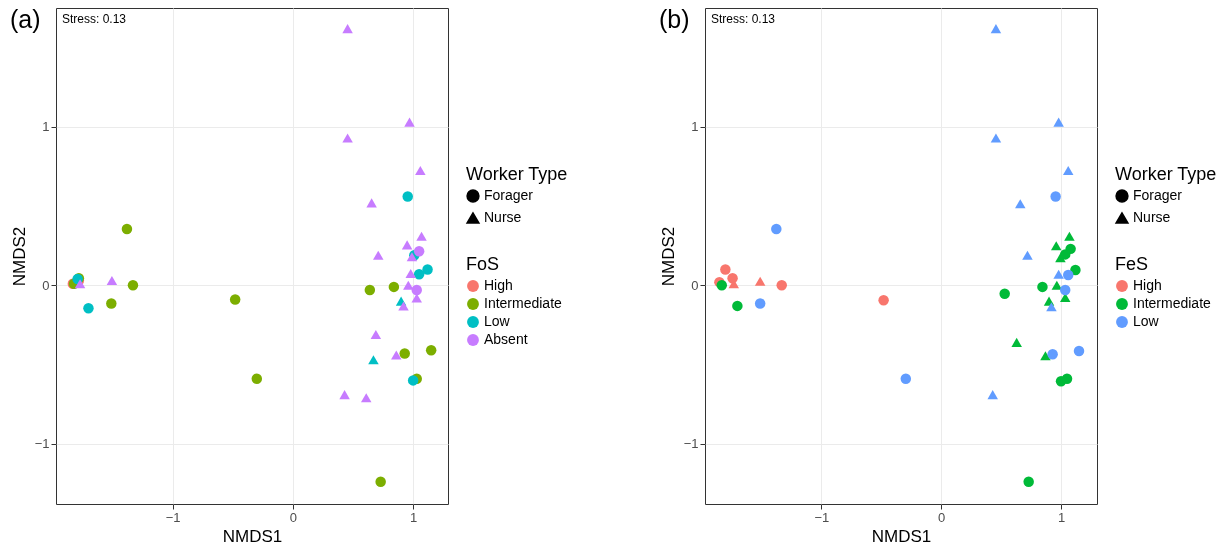 This screenshot has height=550, width=1230. I want to click on legend-label: Absent, so click(506, 339).